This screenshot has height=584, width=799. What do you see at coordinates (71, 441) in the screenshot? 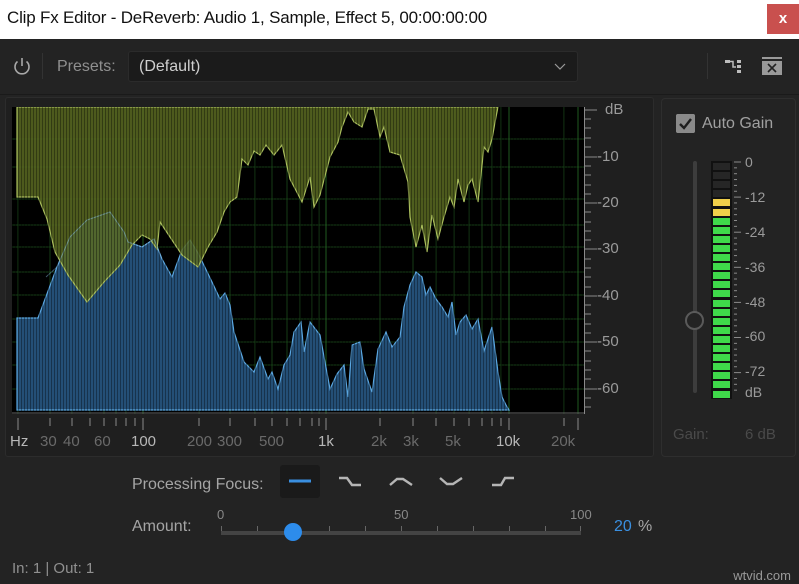
I see `hz-label: 40` at bounding box center [71, 441].